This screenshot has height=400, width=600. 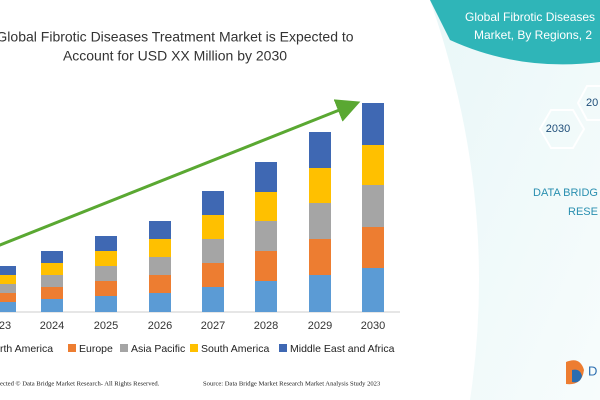 I want to click on logo-mark, so click(x=577, y=376).